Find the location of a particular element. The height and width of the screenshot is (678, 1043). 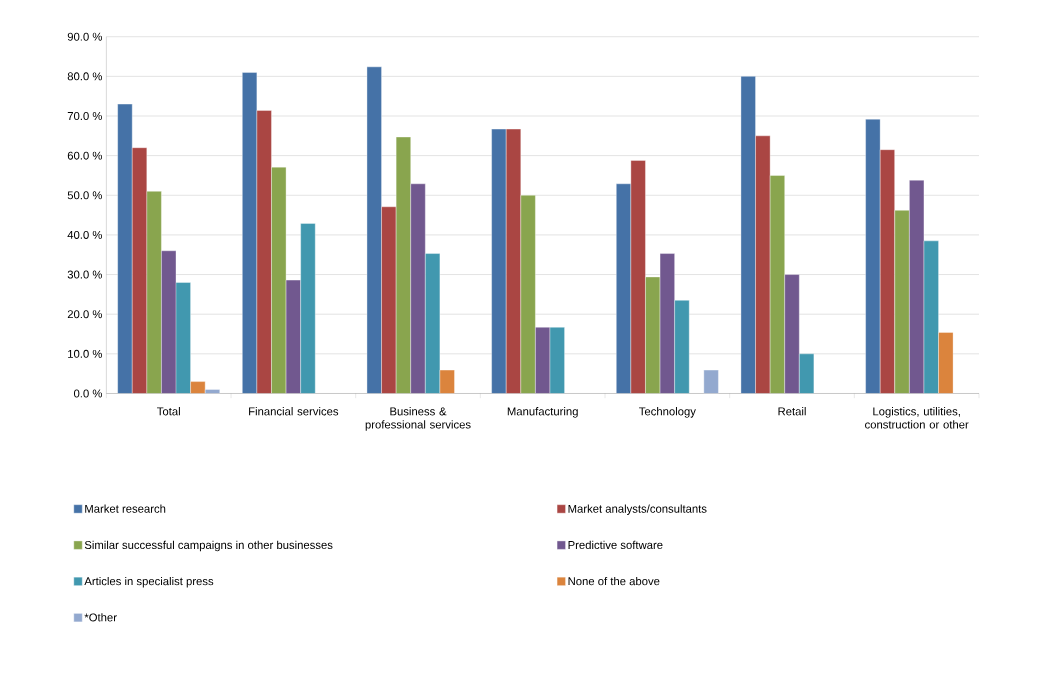

y-tick-label: 60.0 % is located at coordinates (84, 155).